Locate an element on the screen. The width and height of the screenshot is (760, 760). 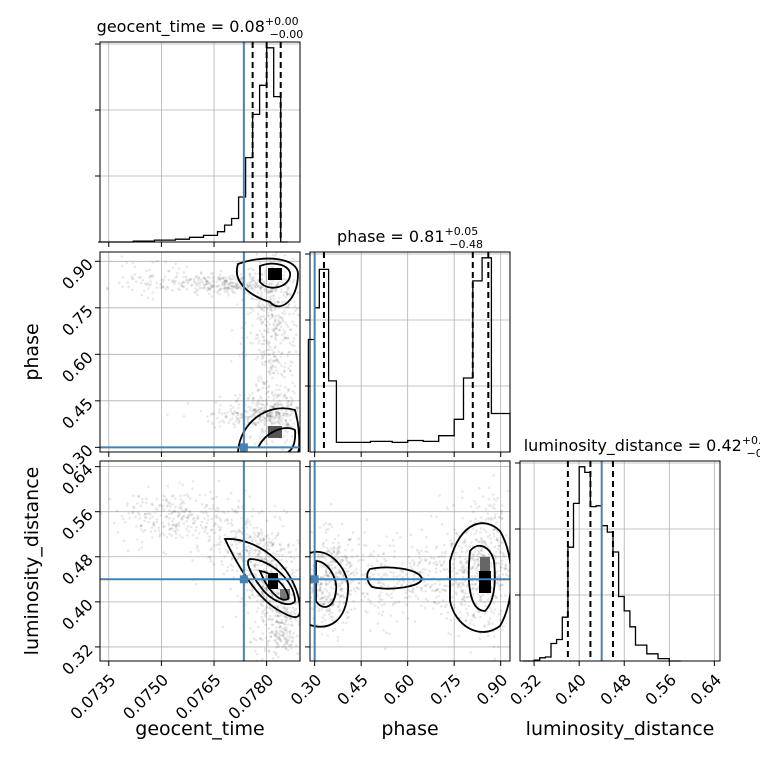
x-axis-label-geocent_time: geocent_time is located at coordinates (199, 729).